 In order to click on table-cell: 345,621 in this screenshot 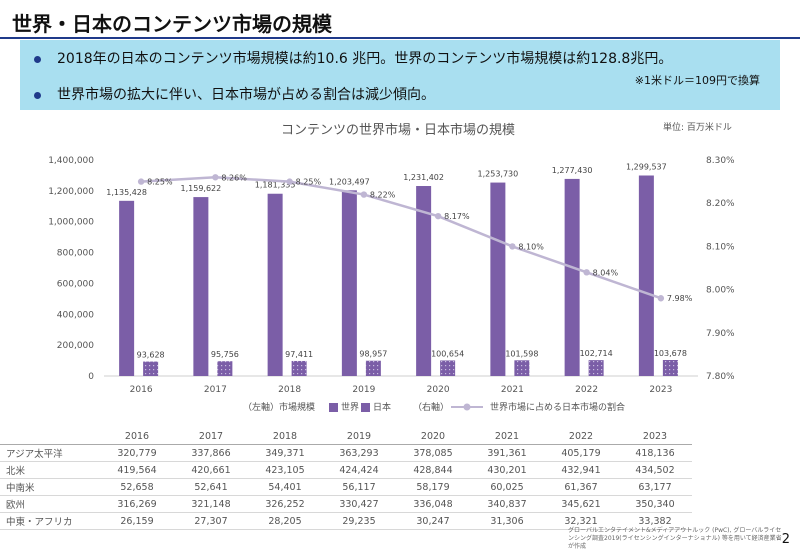, I will do `click(581, 504)`.